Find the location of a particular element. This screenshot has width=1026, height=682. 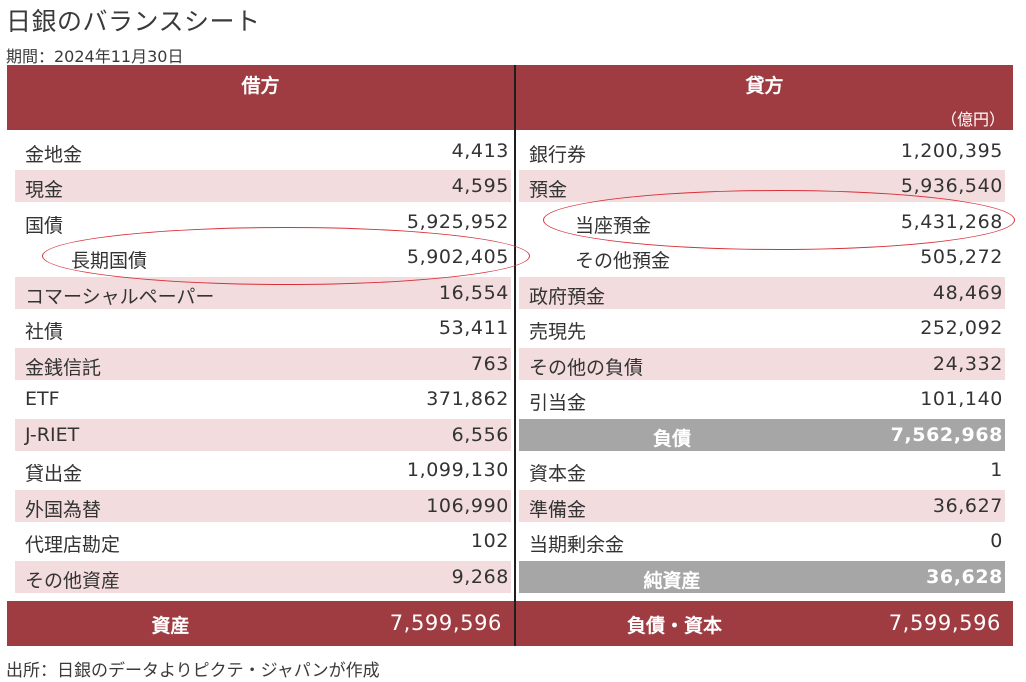

asset-value: 371,862 is located at coordinates (467, 399).